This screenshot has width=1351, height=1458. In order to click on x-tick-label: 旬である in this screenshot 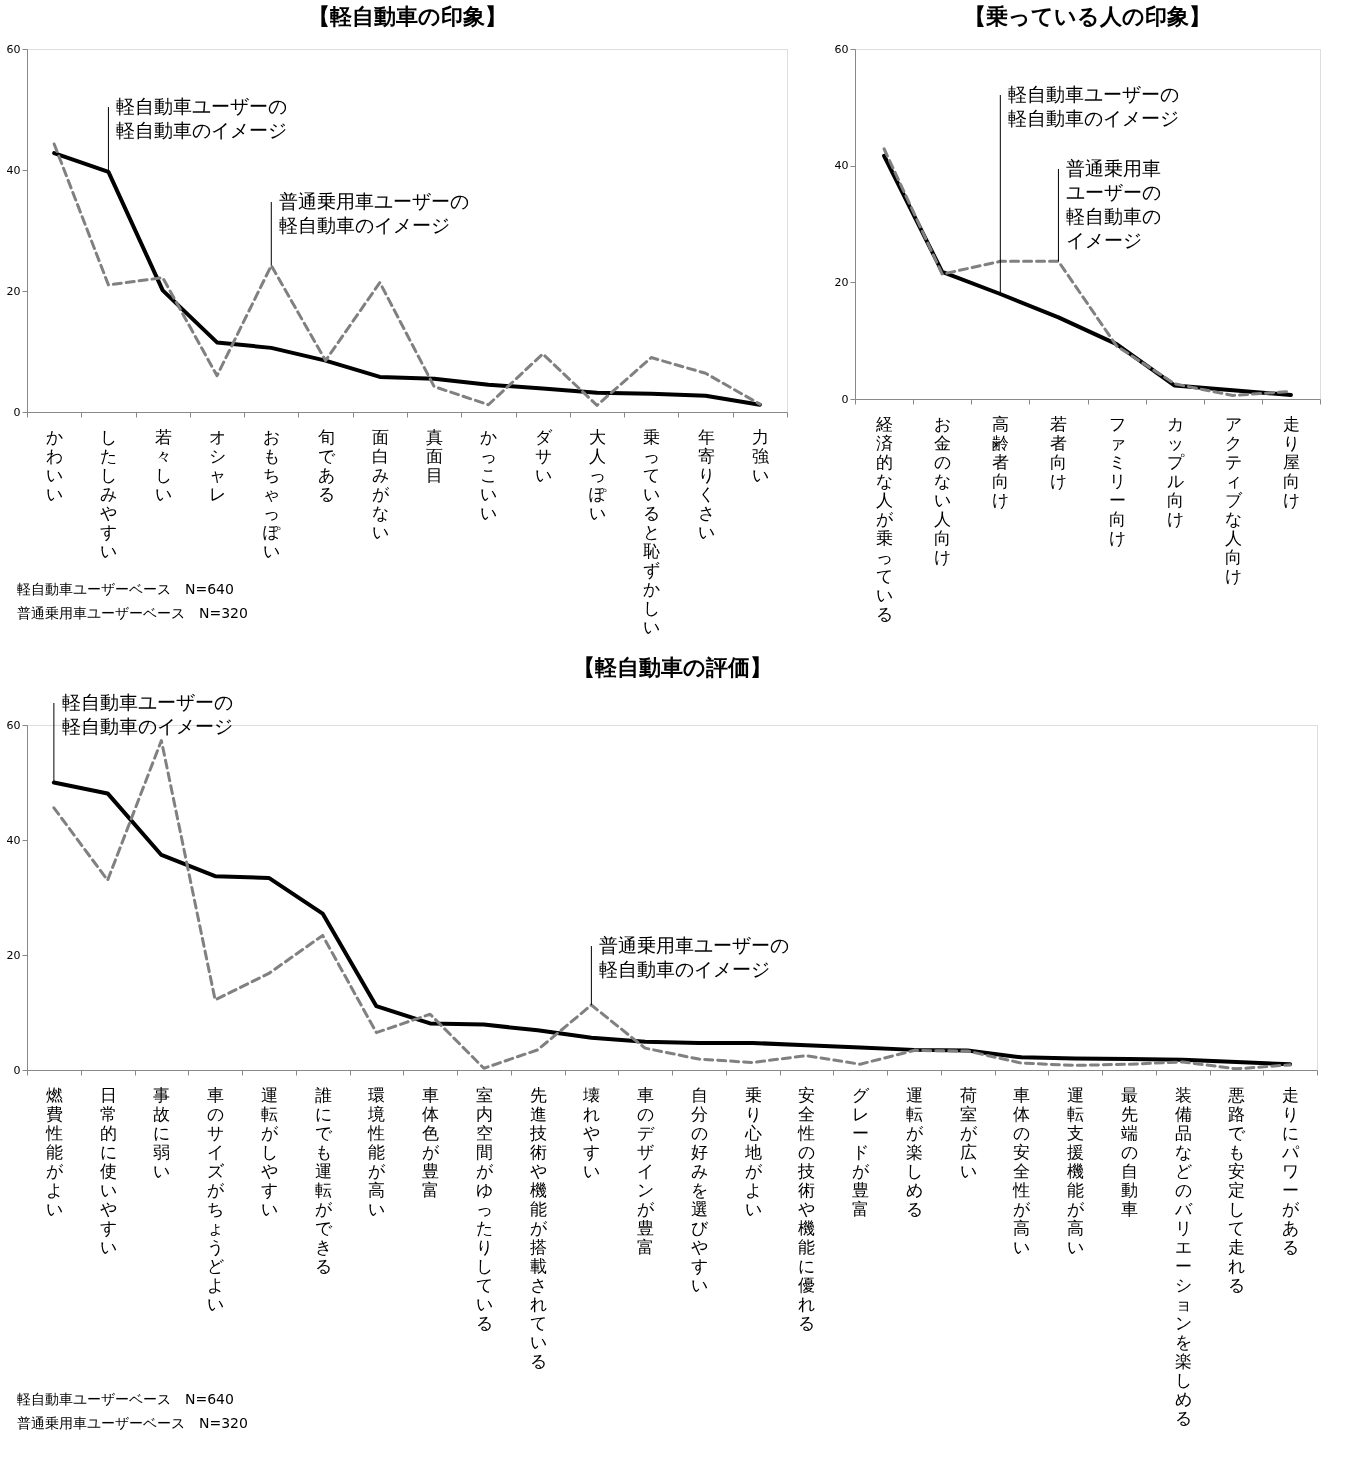, I will do `click(326, 465)`.